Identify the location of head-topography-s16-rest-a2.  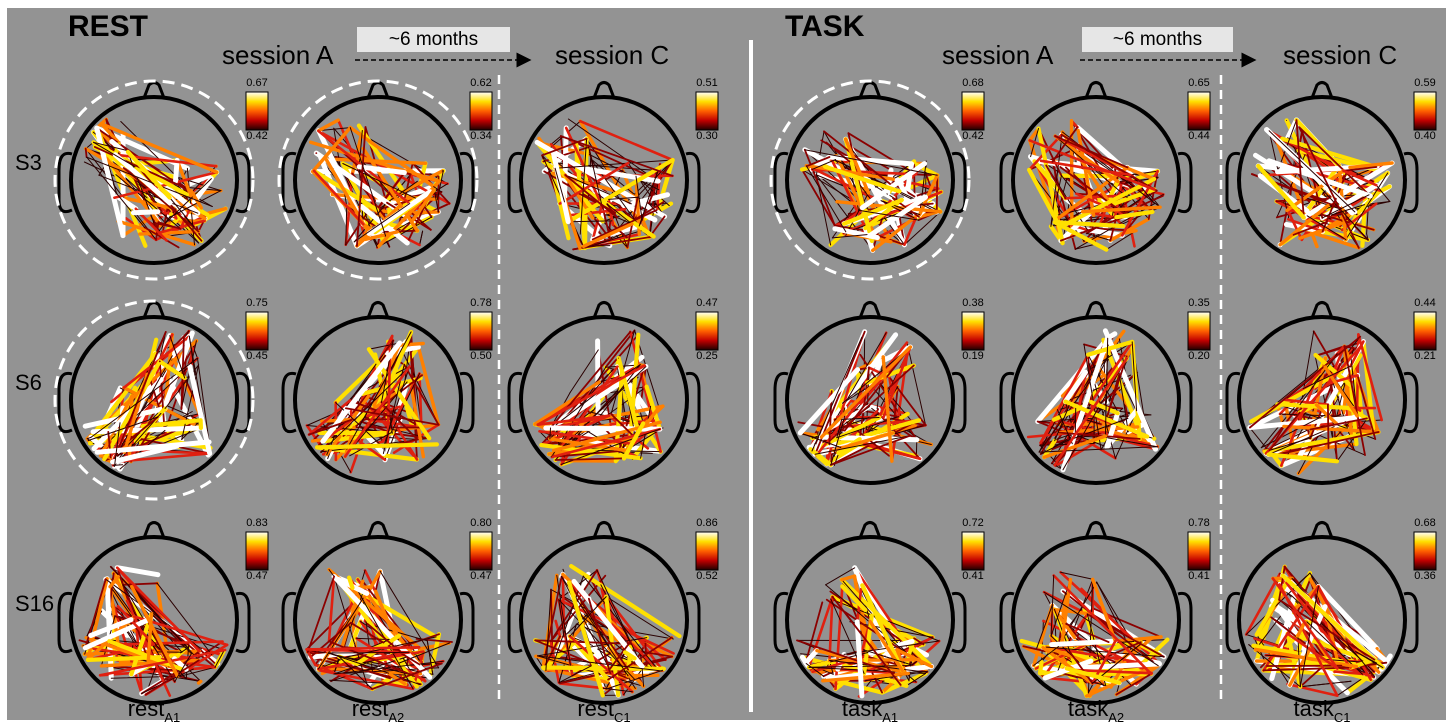
(378, 613).